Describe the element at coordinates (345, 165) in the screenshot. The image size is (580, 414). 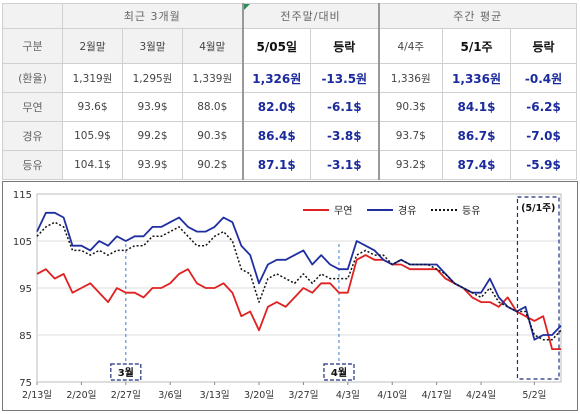
I see `table-cell: -3.1$` at that location.